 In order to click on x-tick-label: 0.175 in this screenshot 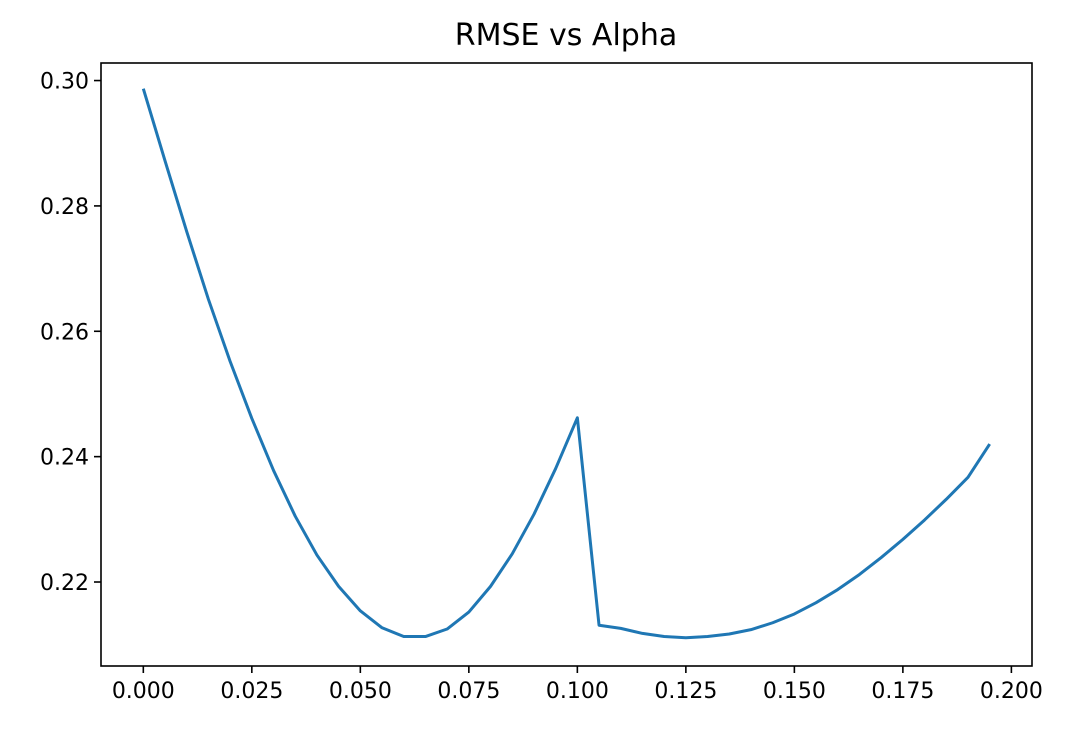, I will do `click(902, 691)`.